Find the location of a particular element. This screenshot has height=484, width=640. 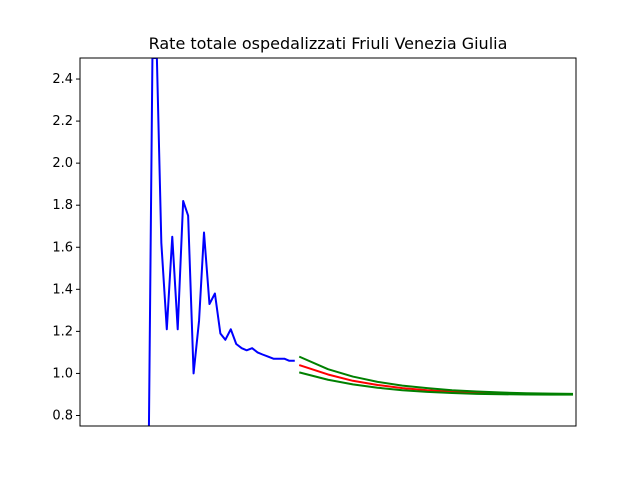

y-tick-label: 2.0 is located at coordinates (62, 163).